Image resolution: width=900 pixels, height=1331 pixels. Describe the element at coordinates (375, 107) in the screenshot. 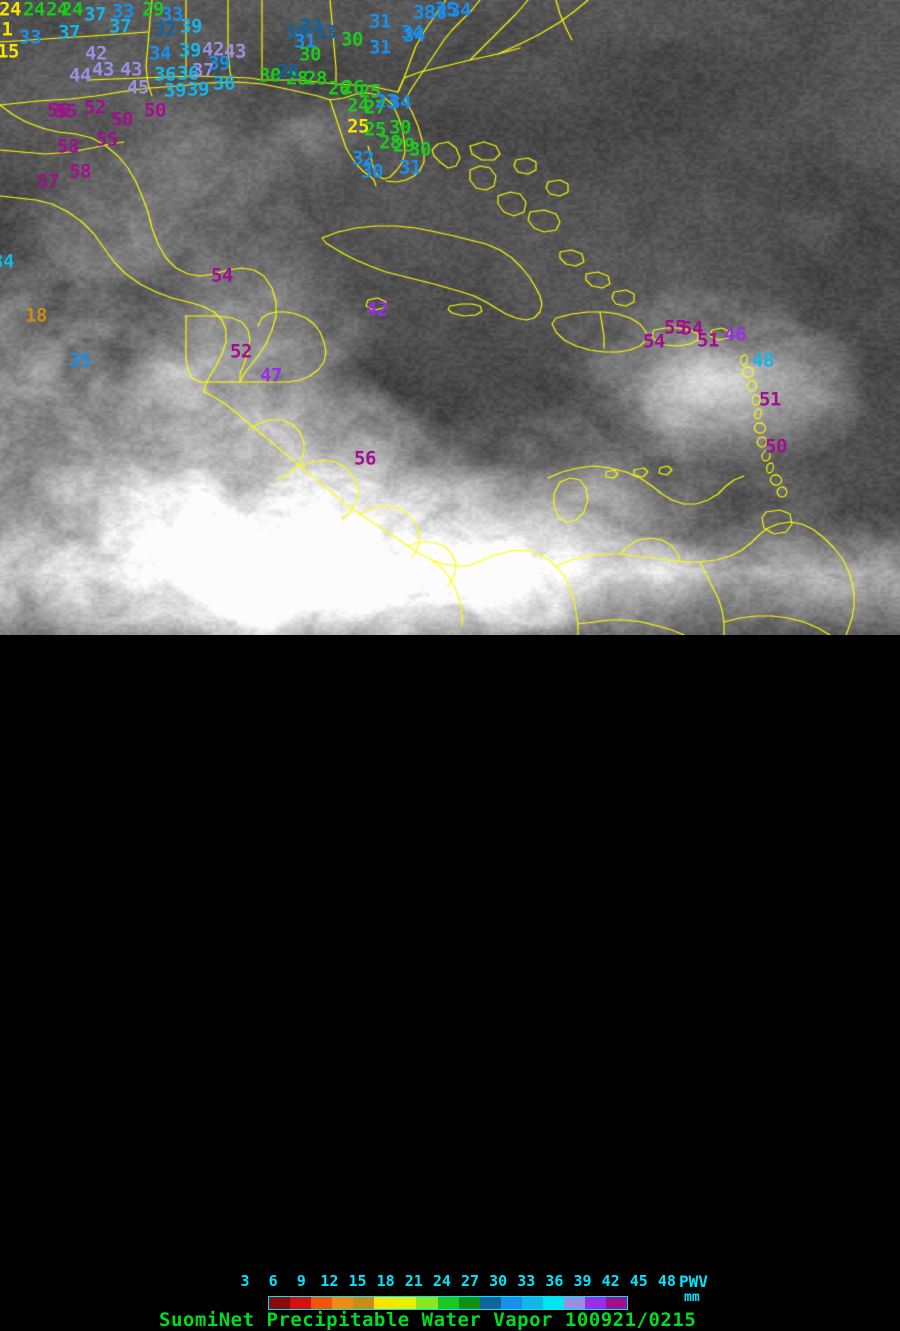

I see `station-pwv-value: 27` at that location.